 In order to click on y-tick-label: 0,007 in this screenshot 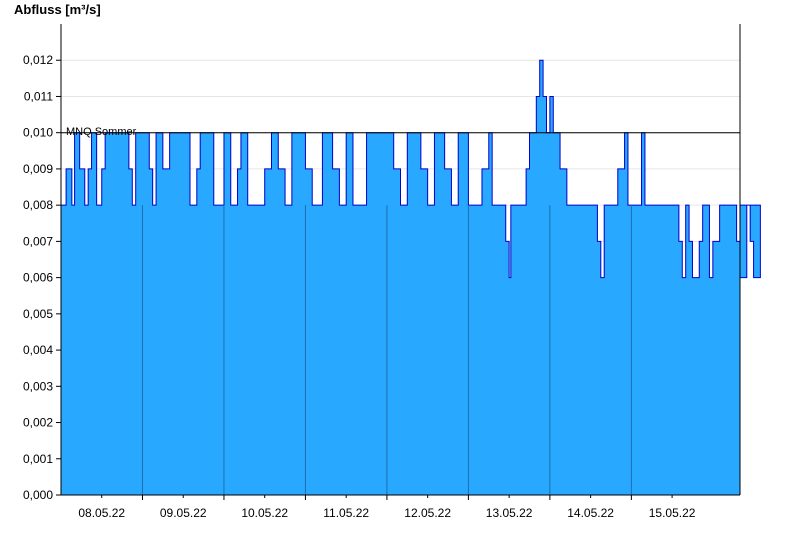, I will do `click(38, 241)`.